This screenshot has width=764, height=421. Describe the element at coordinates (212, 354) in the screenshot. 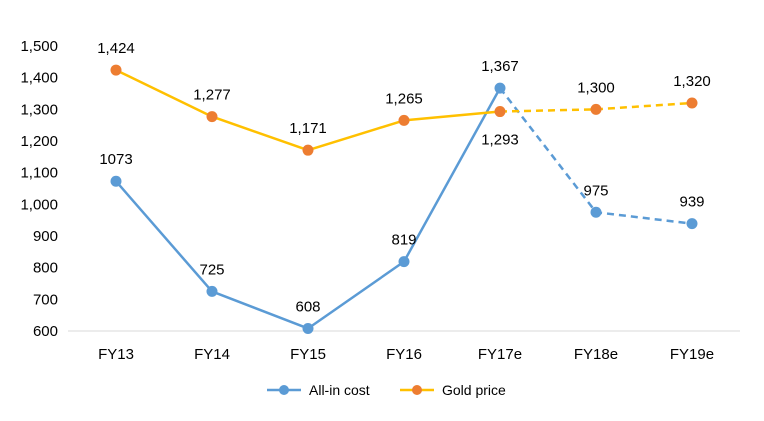

I see `x-tick-label: FY14` at that location.